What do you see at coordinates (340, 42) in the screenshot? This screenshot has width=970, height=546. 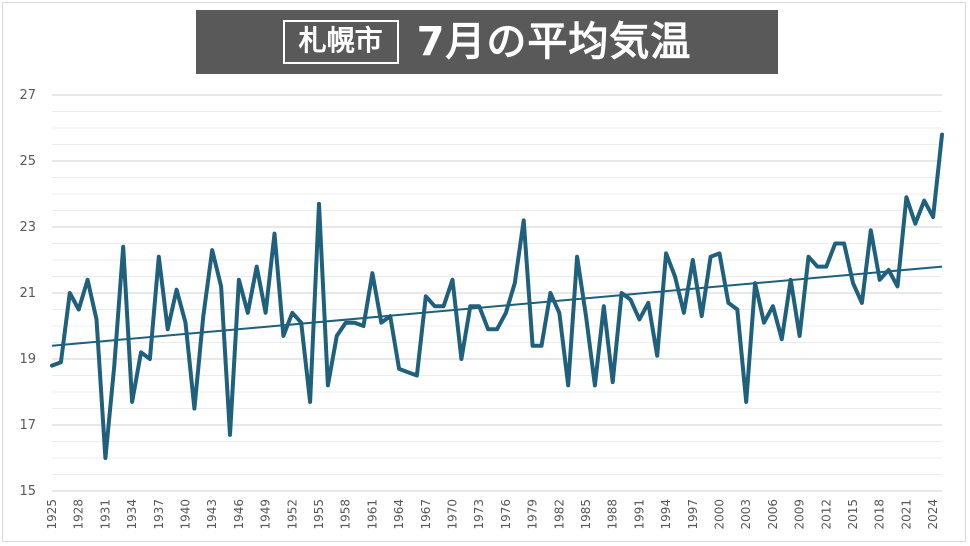 I see `city-label: 札幌市` at bounding box center [340, 42].